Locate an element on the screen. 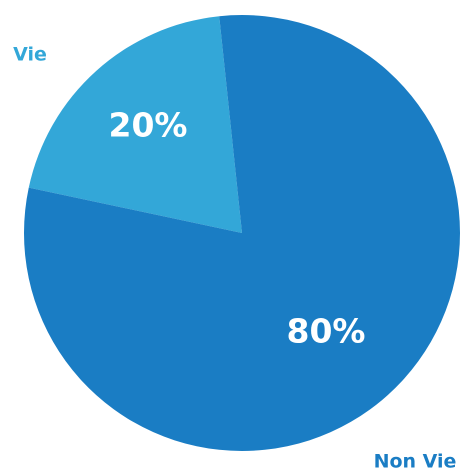 The image size is (462, 473). value-label: 80% is located at coordinates (326, 331).